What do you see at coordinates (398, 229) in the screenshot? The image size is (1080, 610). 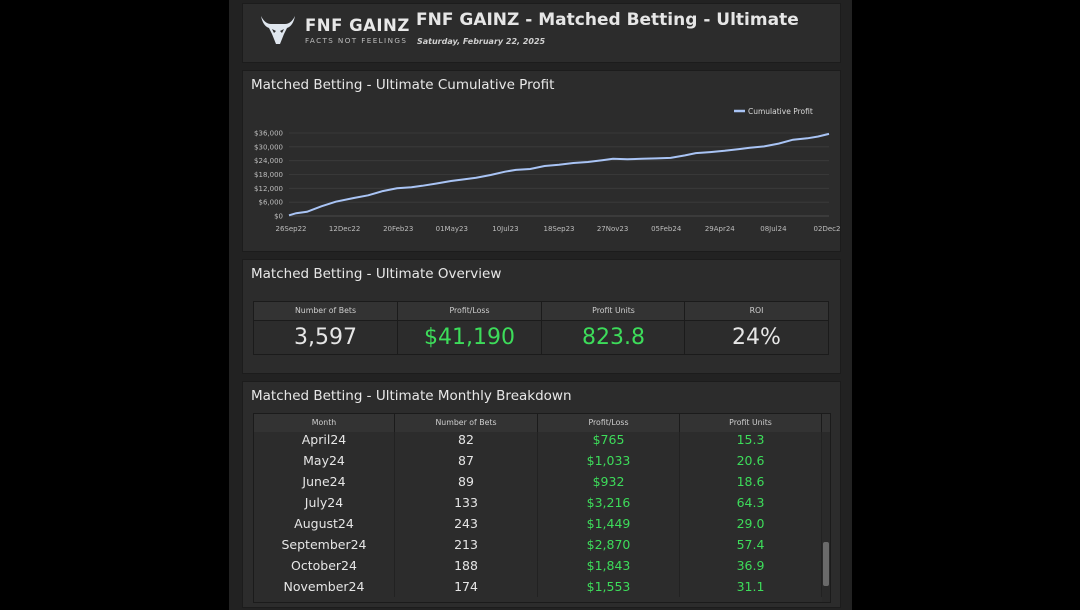 I see `x-tick-label: 20Feb23` at bounding box center [398, 229].